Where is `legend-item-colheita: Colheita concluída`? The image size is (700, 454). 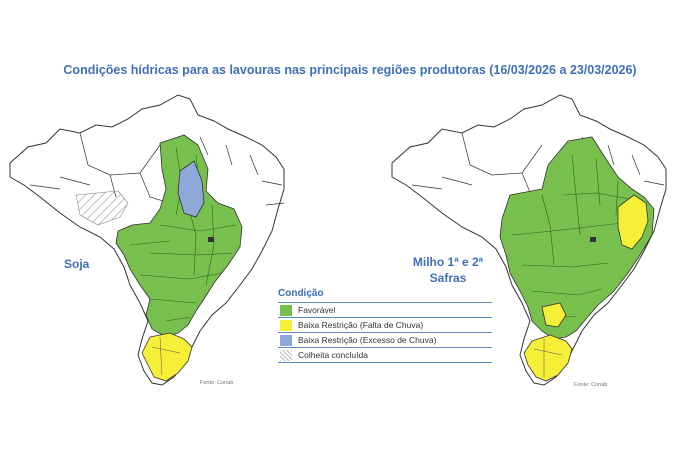 legend-item-colheita: Colheita concluída is located at coordinates (385, 355).